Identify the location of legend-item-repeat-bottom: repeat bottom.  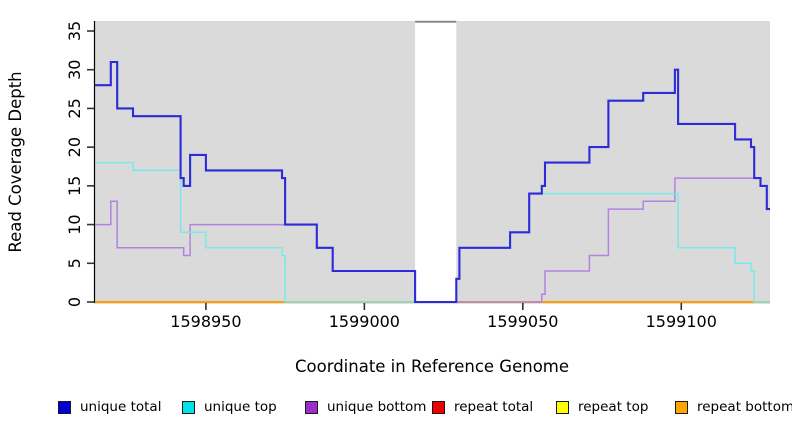
(733, 407).